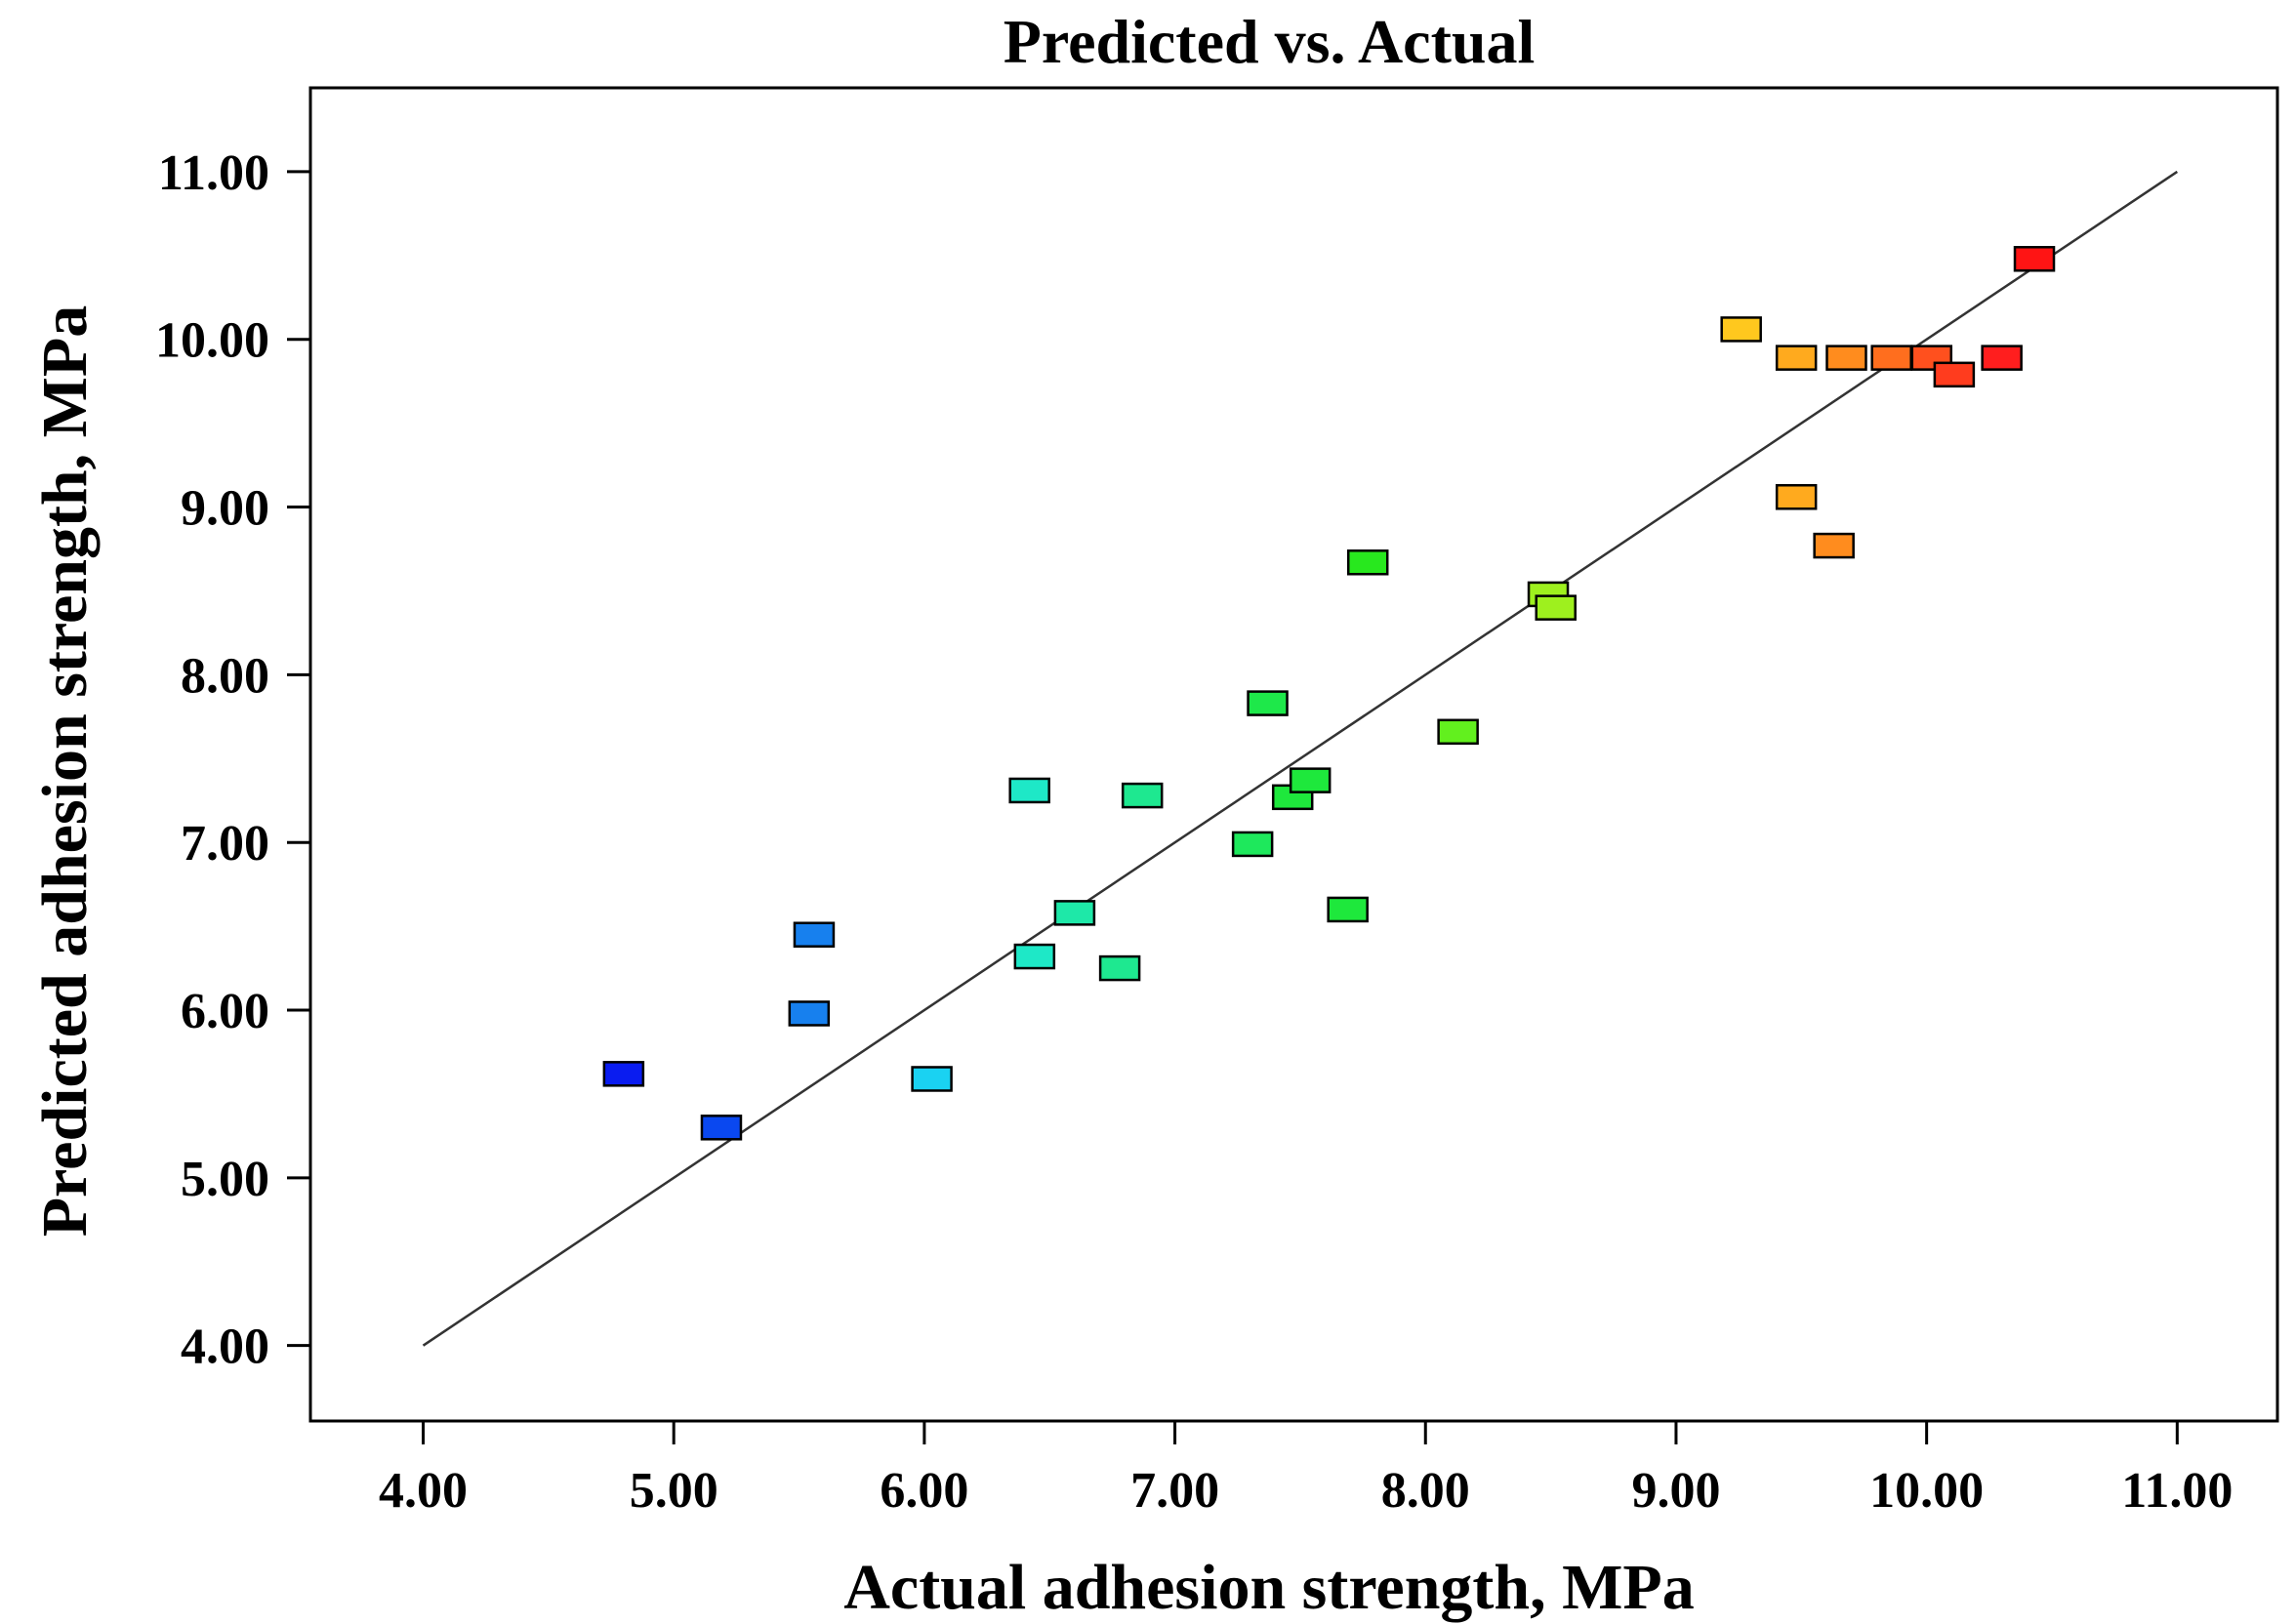 The height and width of the screenshot is (1624, 2295). Describe the element at coordinates (225, 509) in the screenshot. I see `y-tick-label: 9.00` at that location.